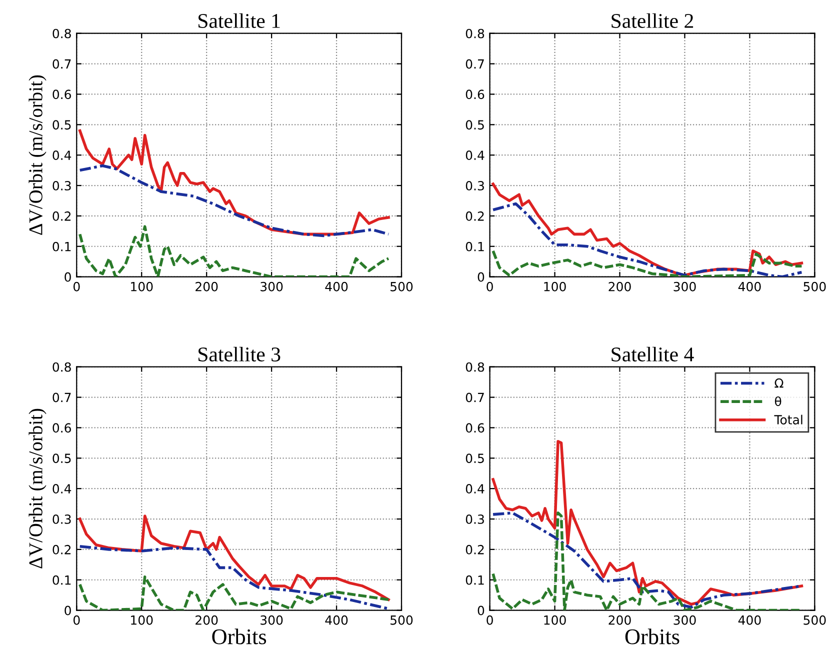  Describe the element at coordinates (653, 354) in the screenshot. I see `chart-title: Satellite 4` at that location.